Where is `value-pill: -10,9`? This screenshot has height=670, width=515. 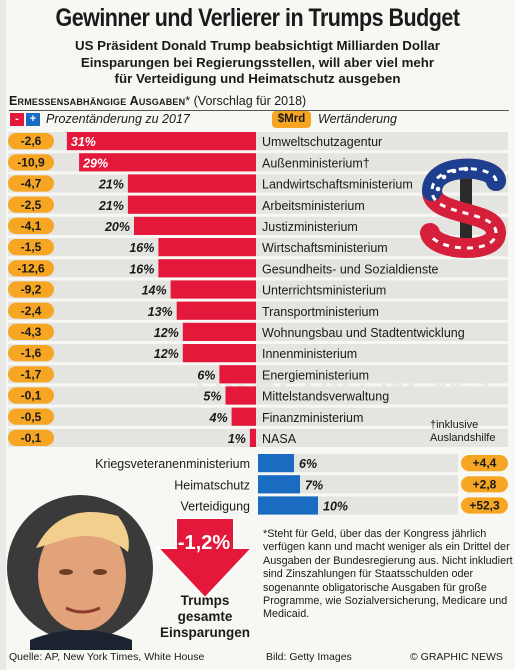
value-pill: -10,9 is located at coordinates (31, 162).